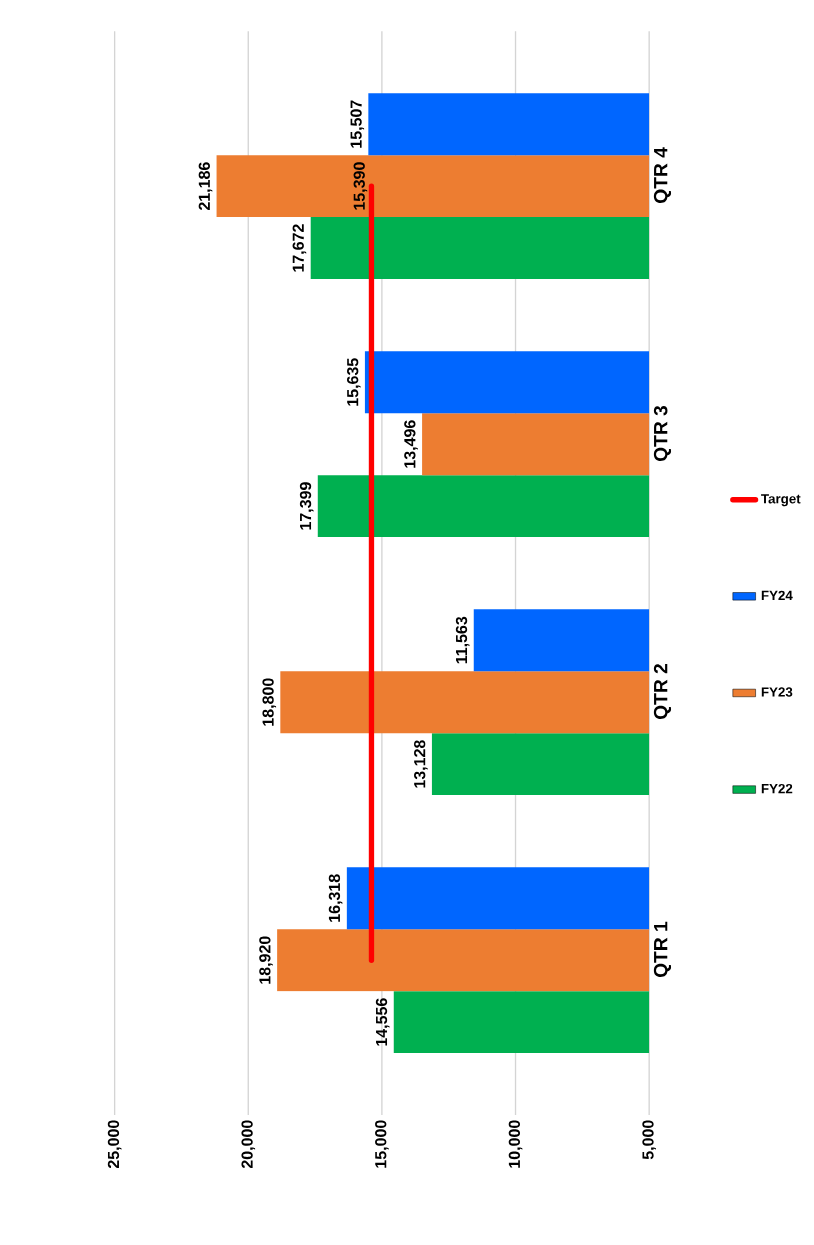 The image size is (814, 1245). What do you see at coordinates (382, 1144) in the screenshot?
I see `x-tick-label: 15,000` at bounding box center [382, 1144].